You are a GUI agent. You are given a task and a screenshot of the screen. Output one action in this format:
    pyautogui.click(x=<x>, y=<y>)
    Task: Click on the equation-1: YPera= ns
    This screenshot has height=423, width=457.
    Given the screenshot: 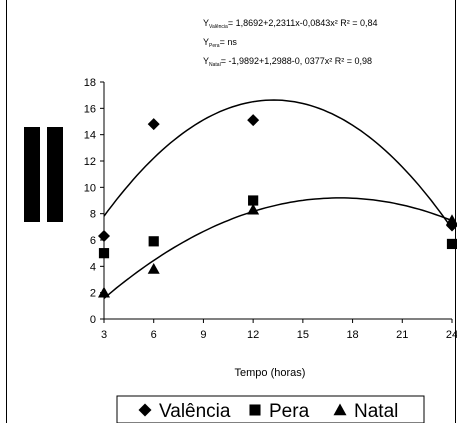 What is the action you would take?
    pyautogui.click(x=220, y=43)
    